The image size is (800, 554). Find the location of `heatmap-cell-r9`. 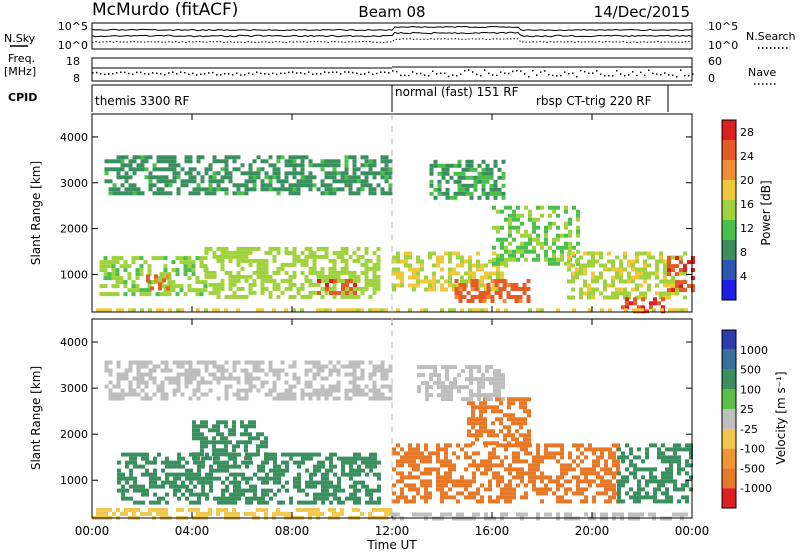

heatmap-cell-r9 is located at coordinates (631, 303).